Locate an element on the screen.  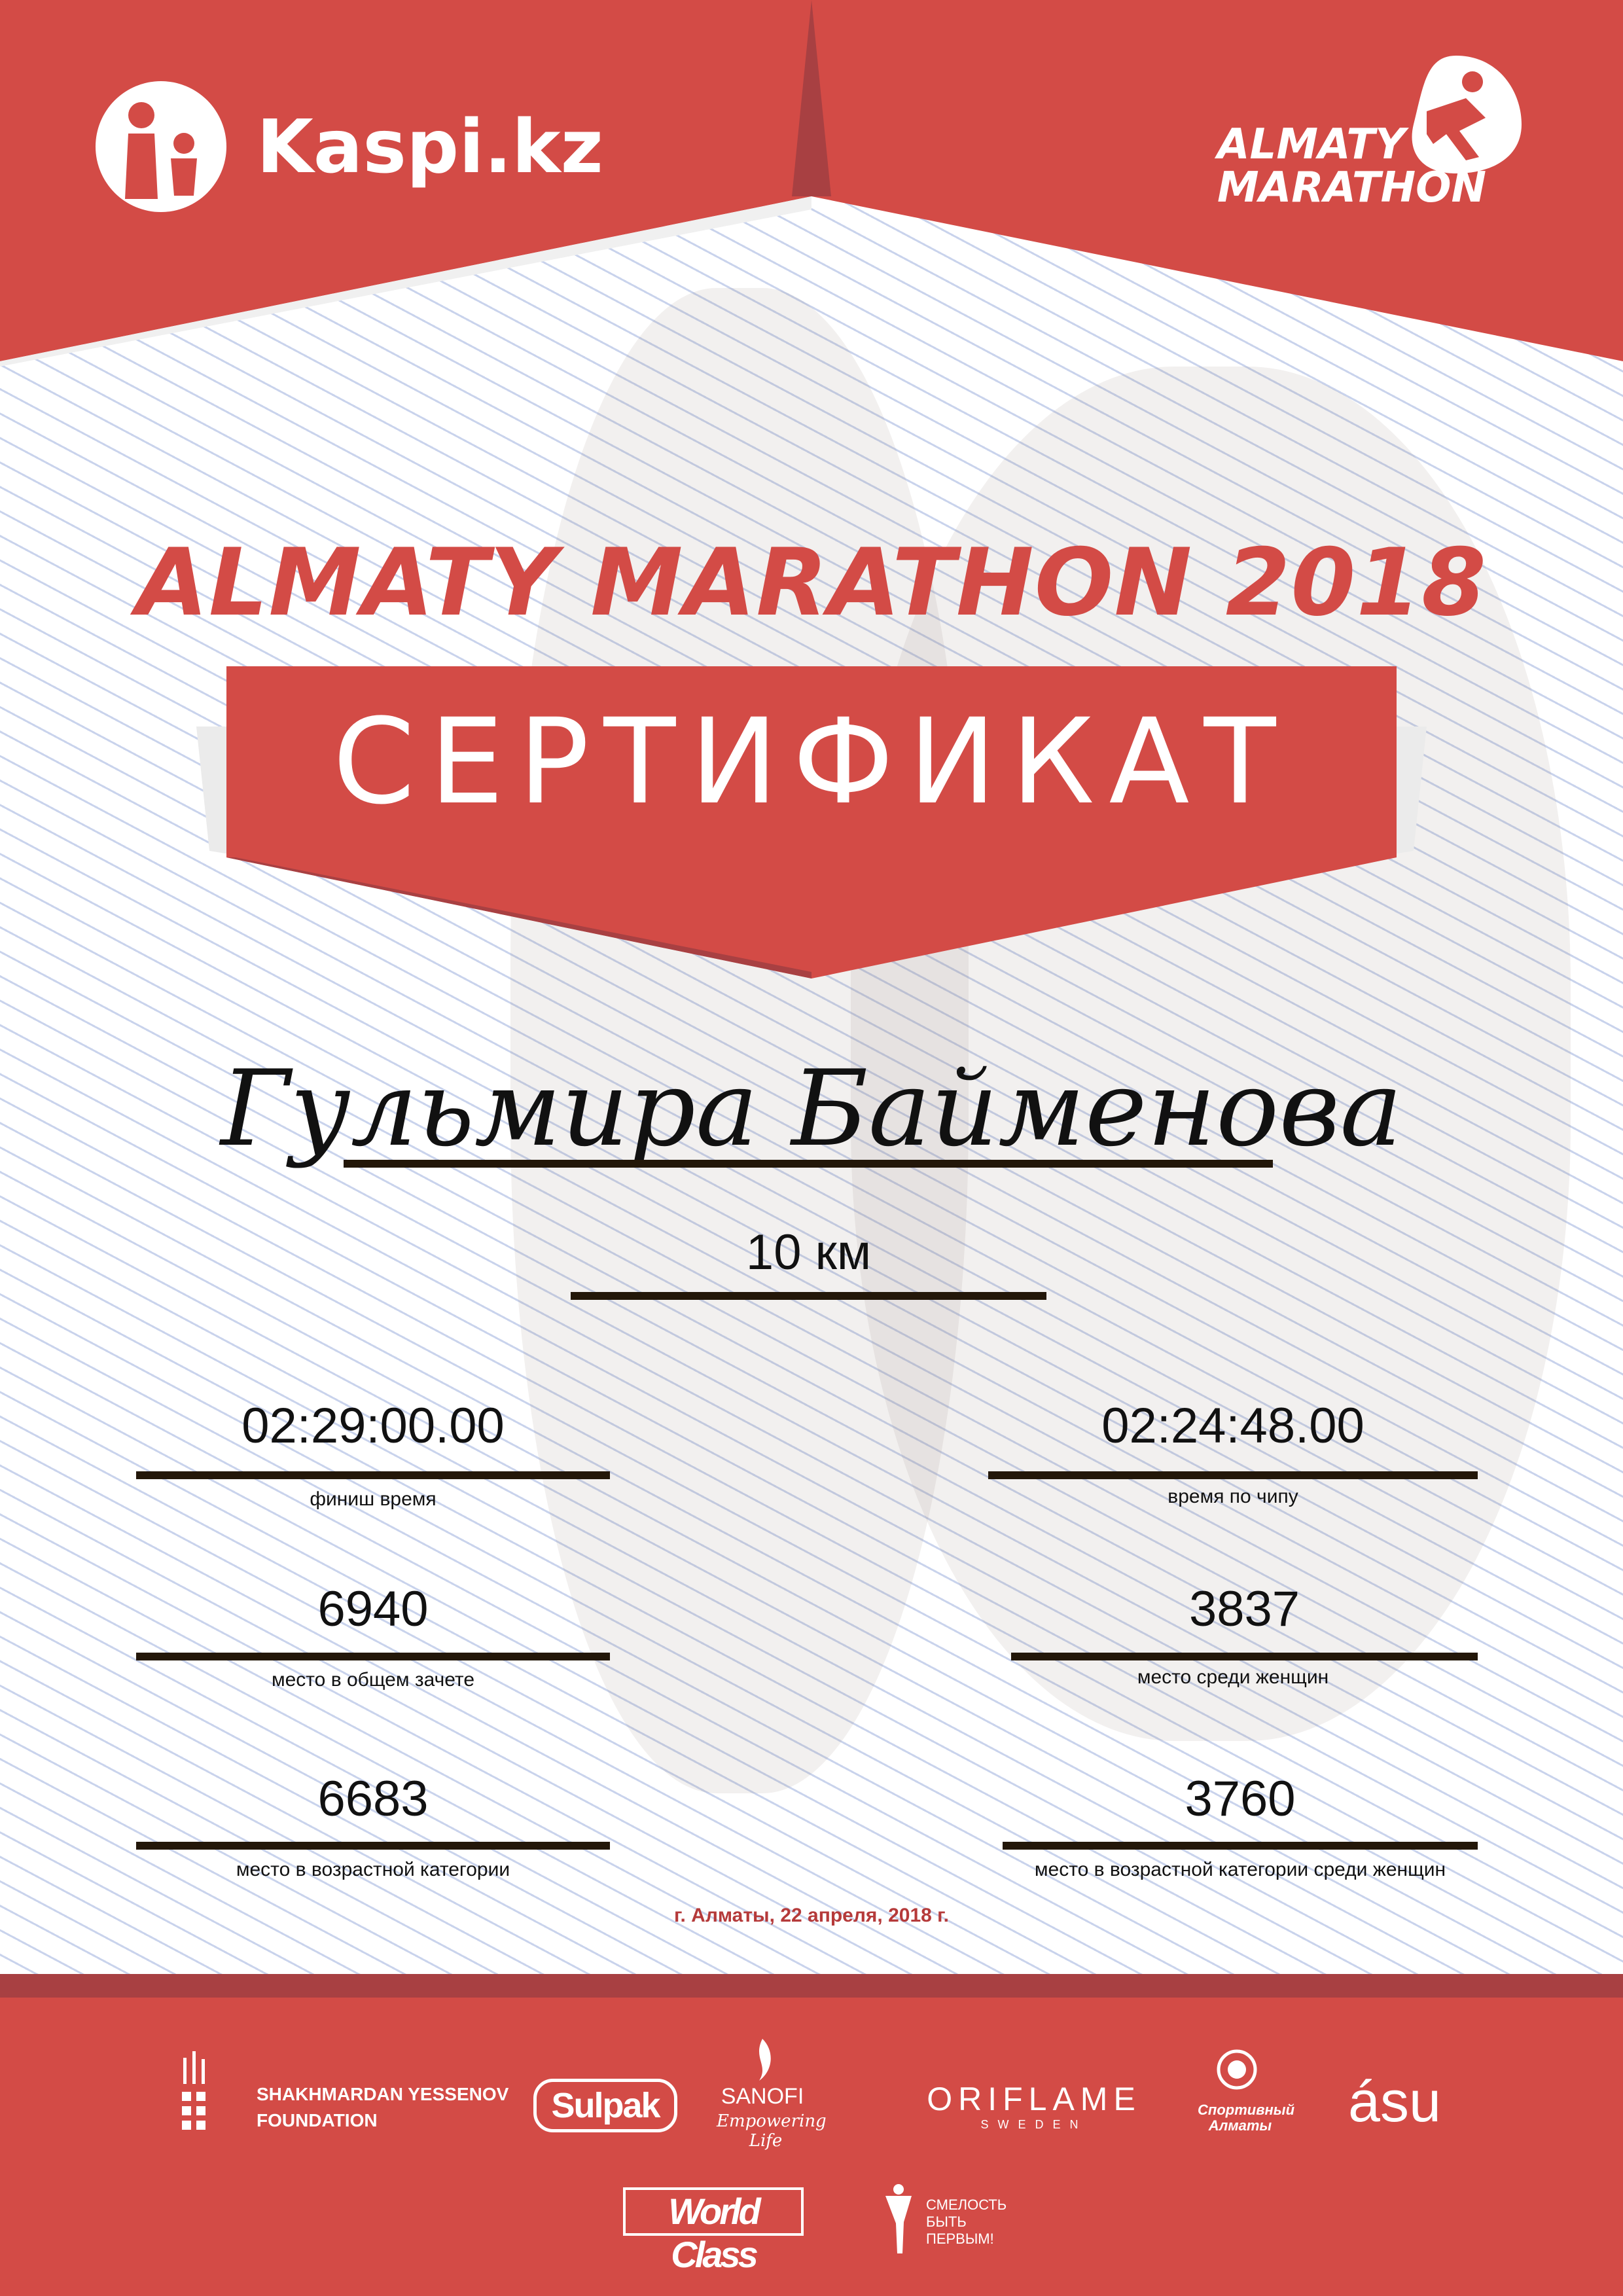
sport-almaty-logo: Спортивный Алматы is located at coordinates (1246, 2118).